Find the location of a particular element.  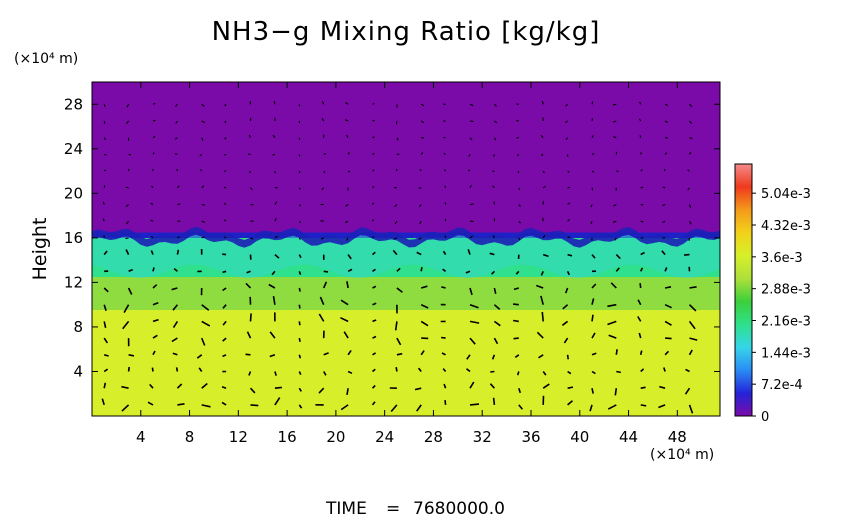

x-tick-label: 32 is located at coordinates (482, 437).